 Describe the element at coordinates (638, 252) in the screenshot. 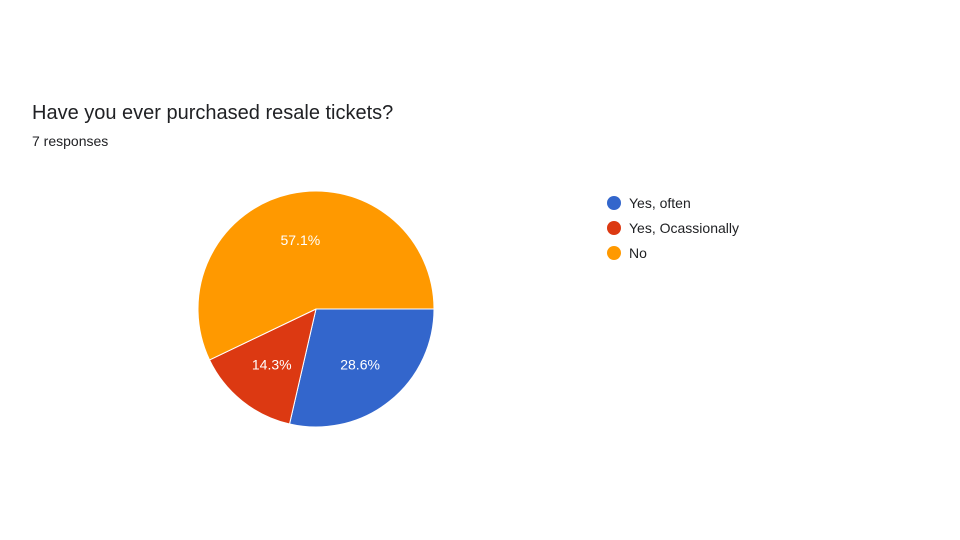

I see `legend-label: No` at that location.